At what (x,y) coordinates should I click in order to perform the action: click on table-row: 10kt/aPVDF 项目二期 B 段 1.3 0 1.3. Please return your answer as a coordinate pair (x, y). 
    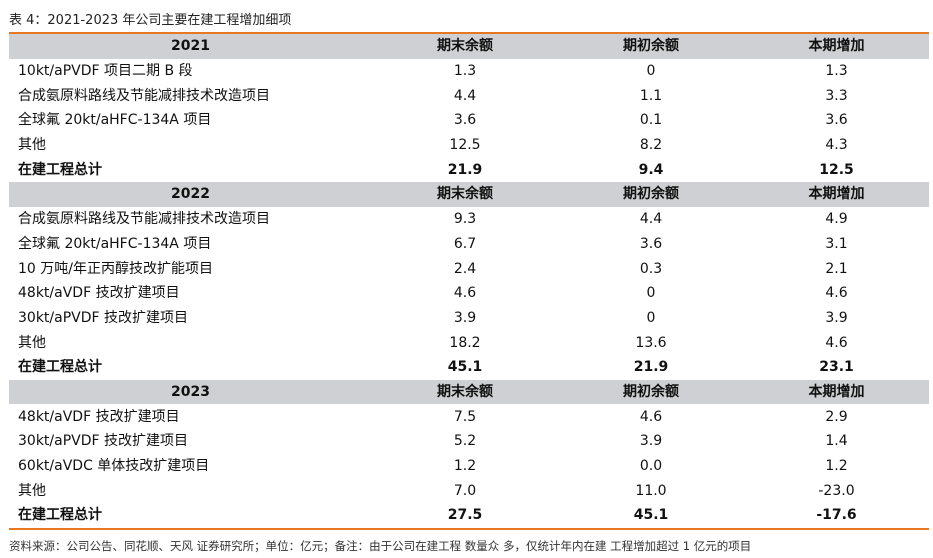
    Looking at the image, I should click on (469, 71).